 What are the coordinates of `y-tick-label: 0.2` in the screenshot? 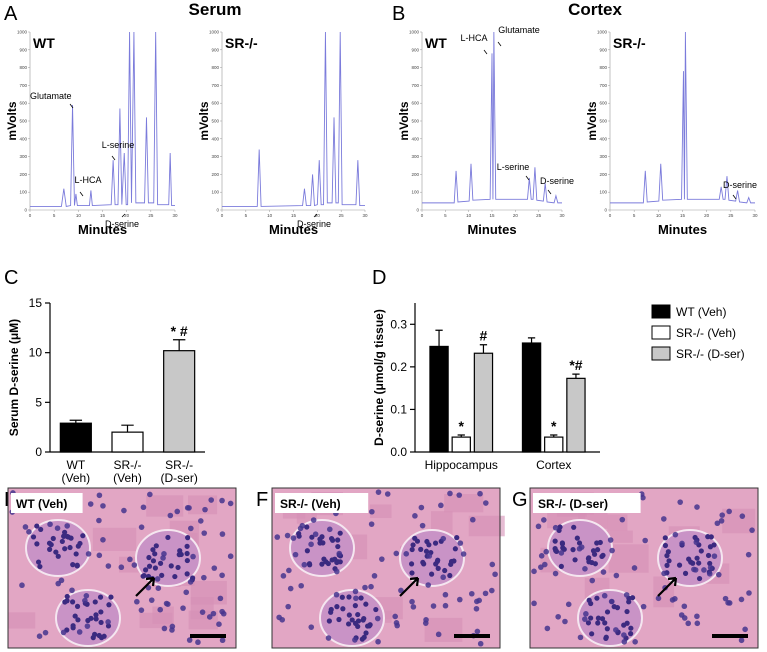 It's located at (398, 367).